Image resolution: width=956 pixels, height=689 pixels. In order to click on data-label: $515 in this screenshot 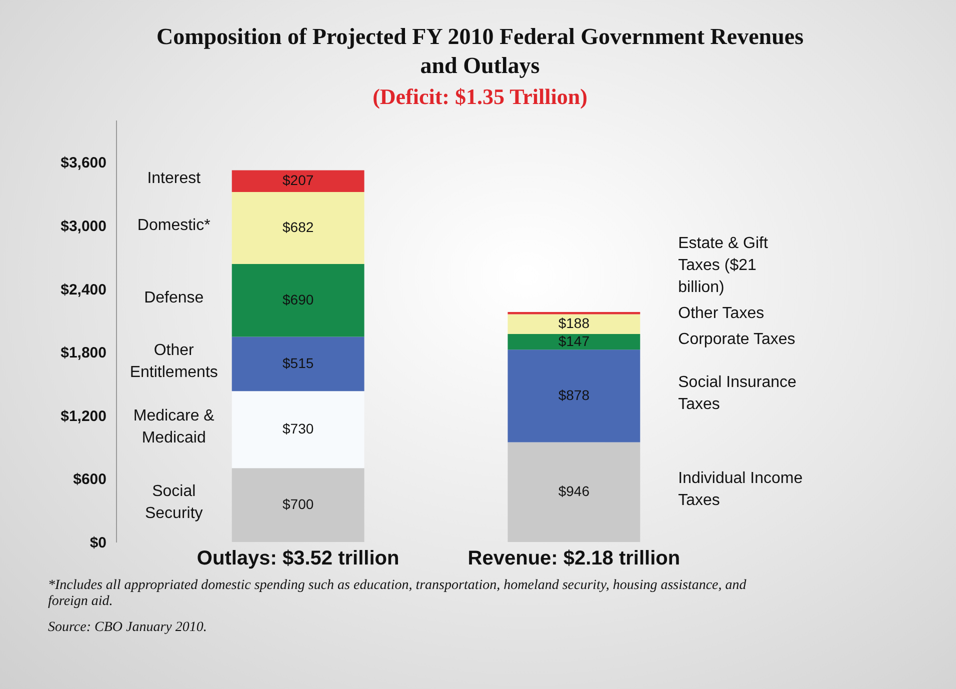, I will do `click(298, 362)`.